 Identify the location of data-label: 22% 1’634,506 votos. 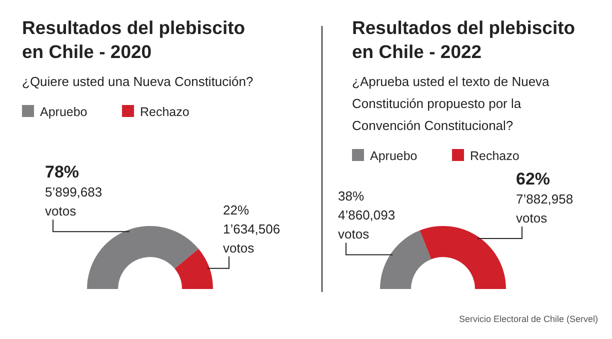
(251, 229).